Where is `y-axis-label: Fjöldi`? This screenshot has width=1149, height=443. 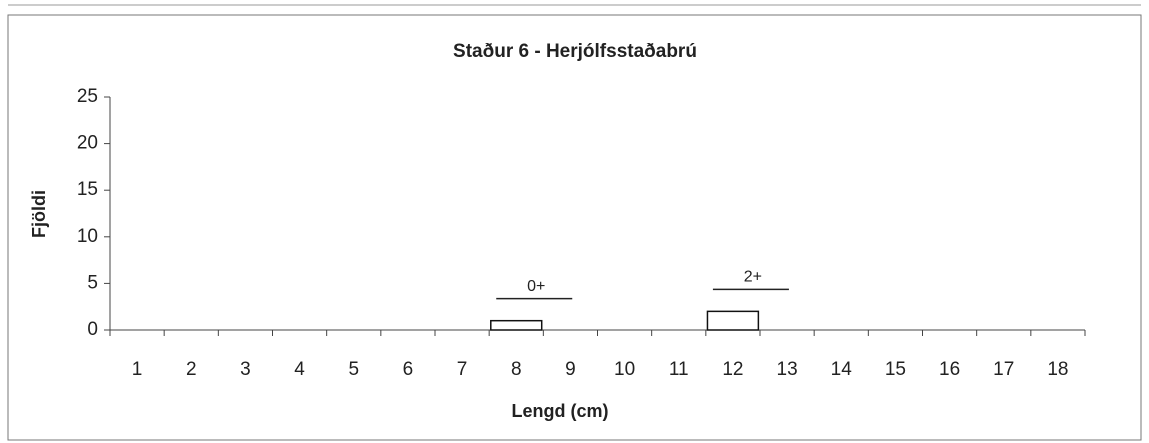 y-axis-label: Fjöldi is located at coordinates (39, 214).